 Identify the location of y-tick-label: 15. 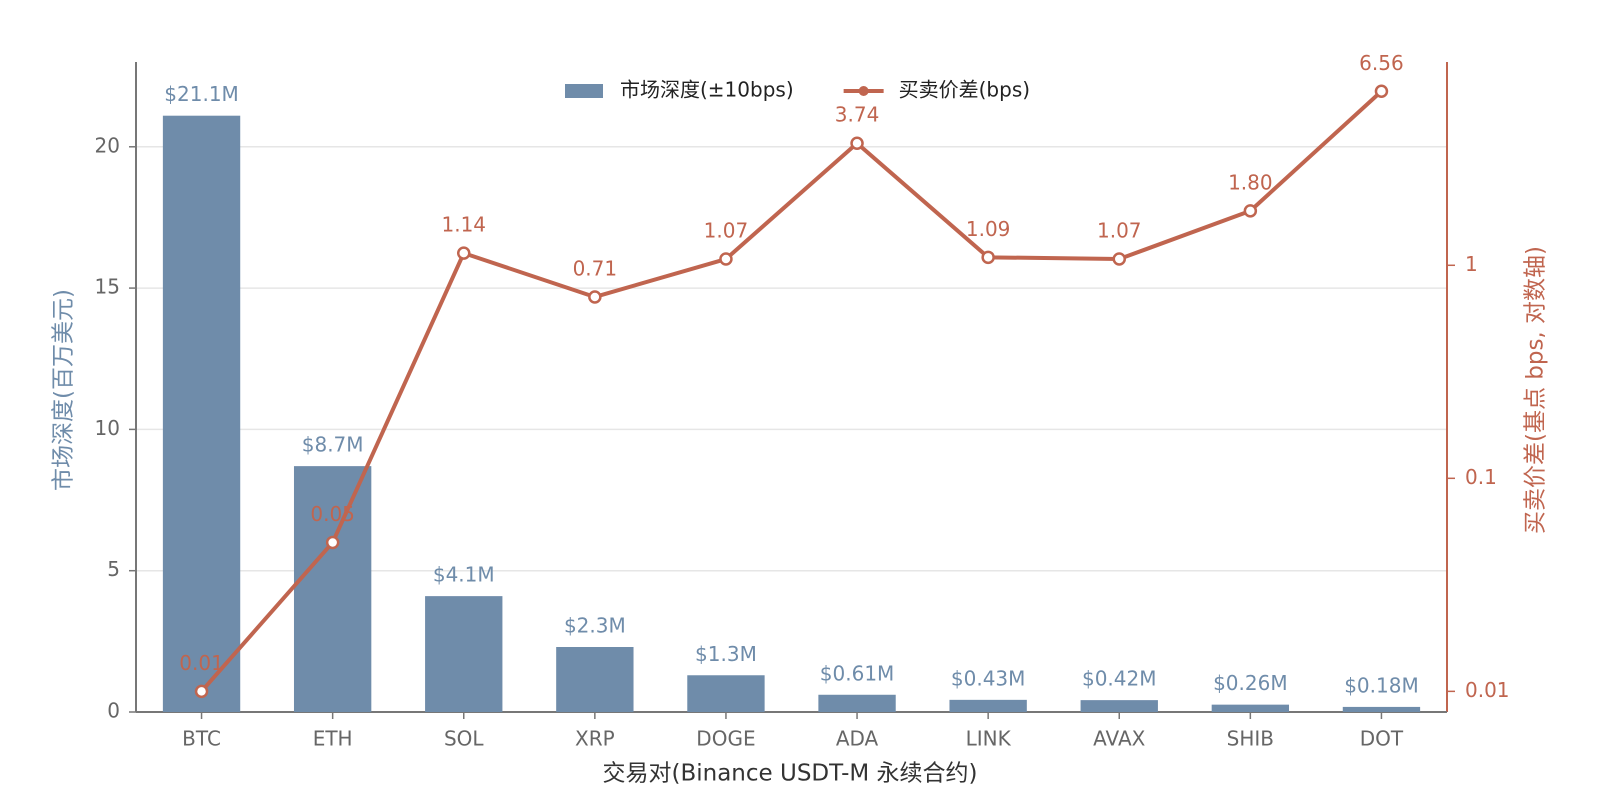
(107, 287).